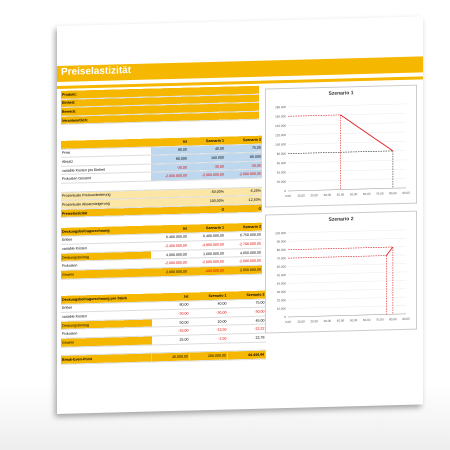  I want to click on y-tick-label: 30.000, so click(282, 292).